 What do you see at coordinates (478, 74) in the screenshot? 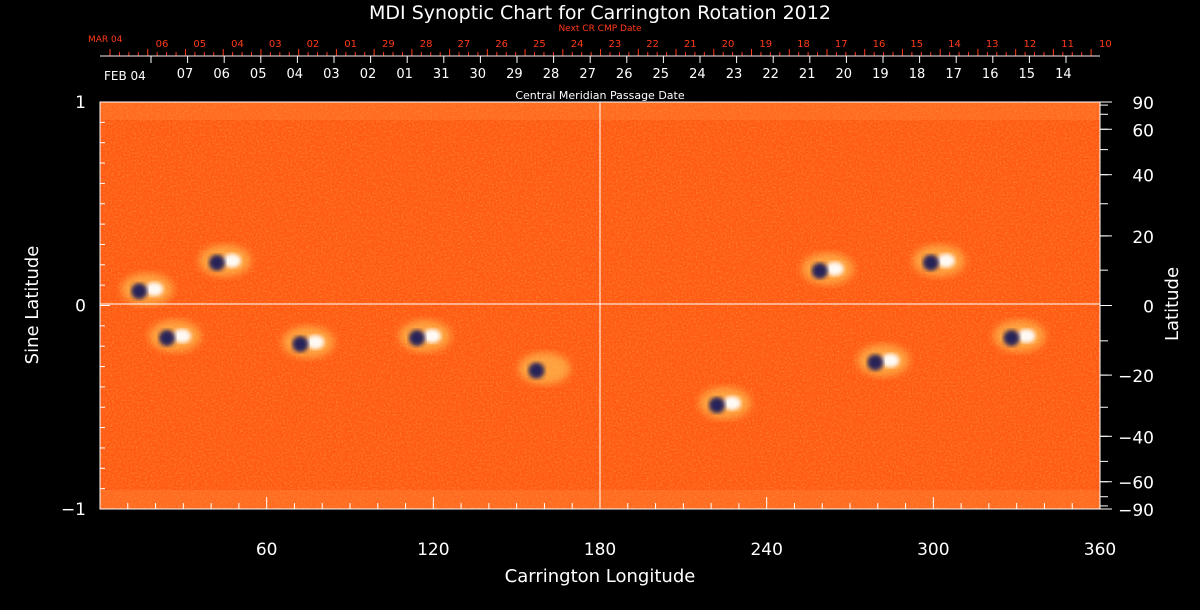
I see `cmp-day-label: 30` at bounding box center [478, 74].